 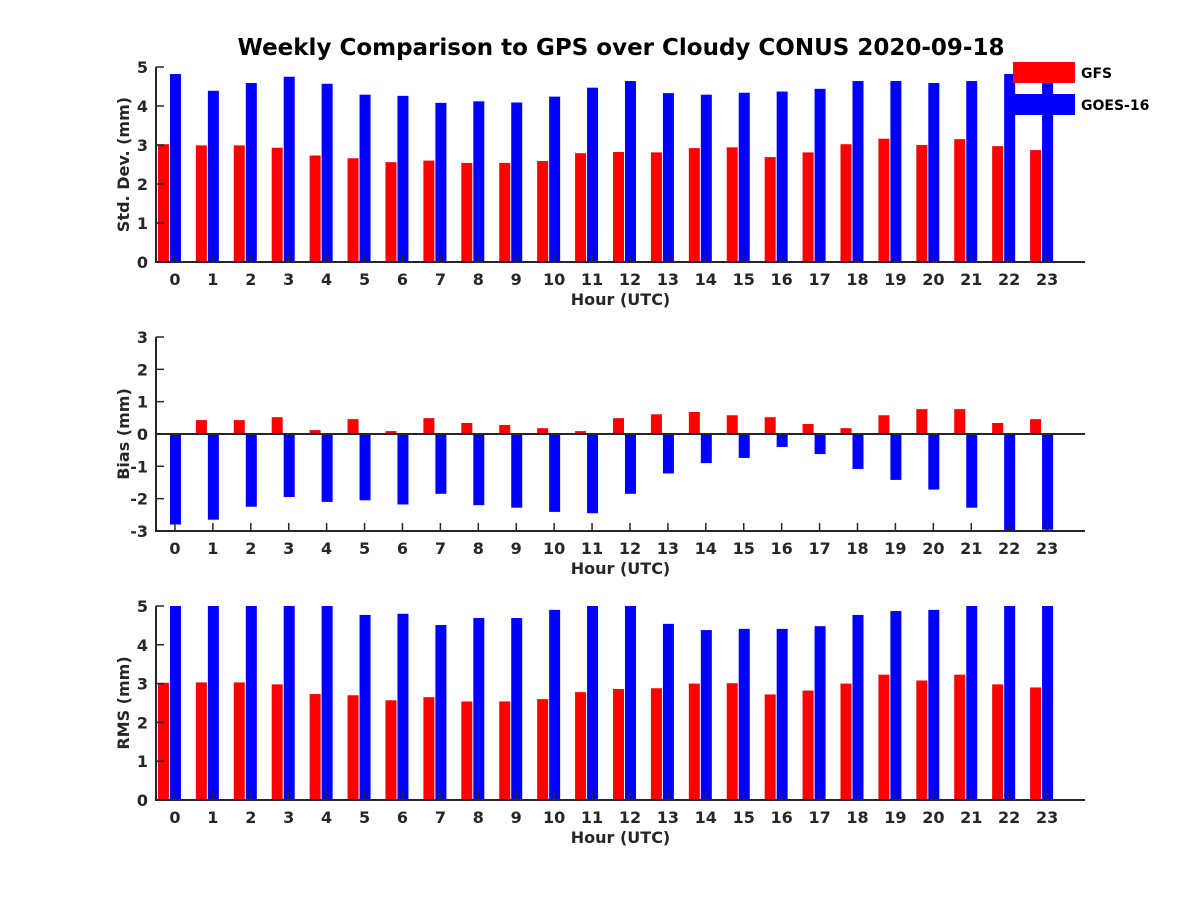 I want to click on rms-xtick-label: 22, so click(x=1009, y=817).